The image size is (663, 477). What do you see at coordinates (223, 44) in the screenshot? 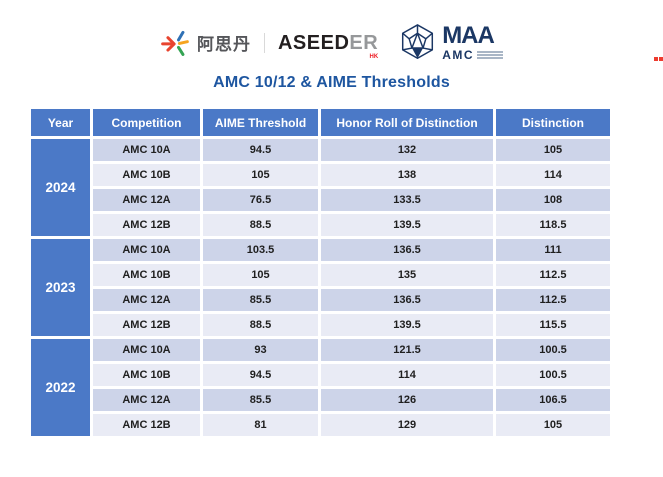
I see `asdan-wordmark-cn: 阿思丹` at bounding box center [223, 44].